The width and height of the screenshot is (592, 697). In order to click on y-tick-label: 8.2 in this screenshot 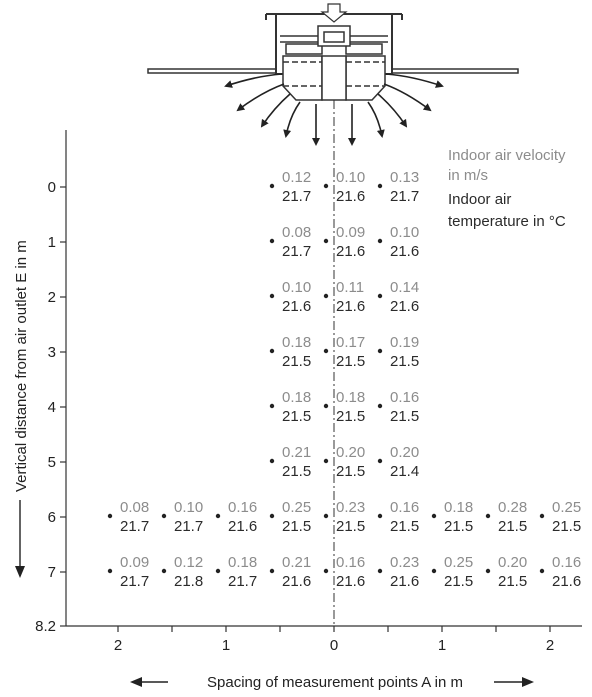, I will do `click(45, 626)`.